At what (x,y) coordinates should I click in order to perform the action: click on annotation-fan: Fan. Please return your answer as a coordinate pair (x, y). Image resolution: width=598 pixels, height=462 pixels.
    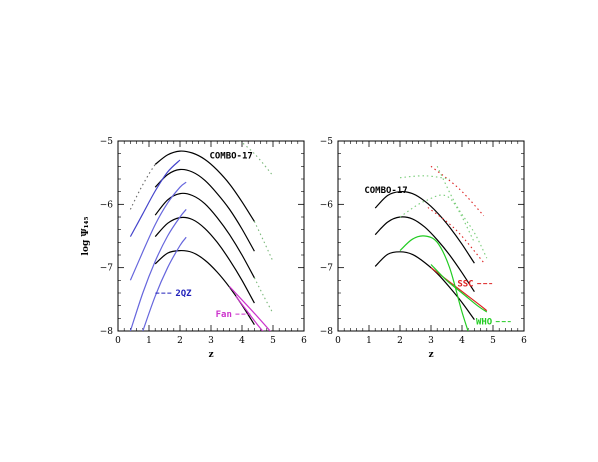
    Looking at the image, I should click on (224, 315).